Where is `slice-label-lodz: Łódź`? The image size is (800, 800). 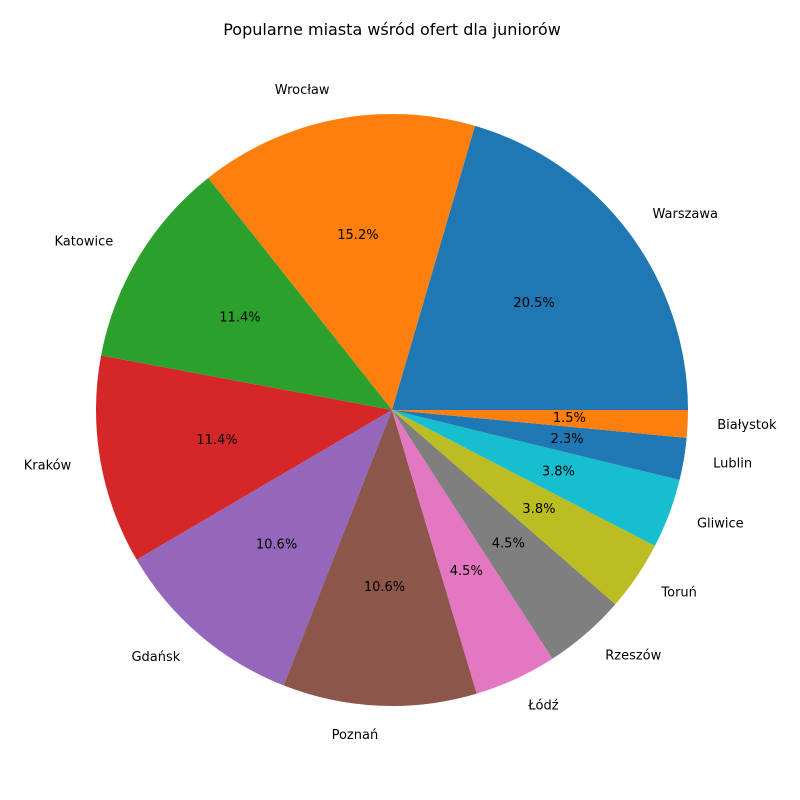 slice-label-lodz: Łódź is located at coordinates (543, 705).